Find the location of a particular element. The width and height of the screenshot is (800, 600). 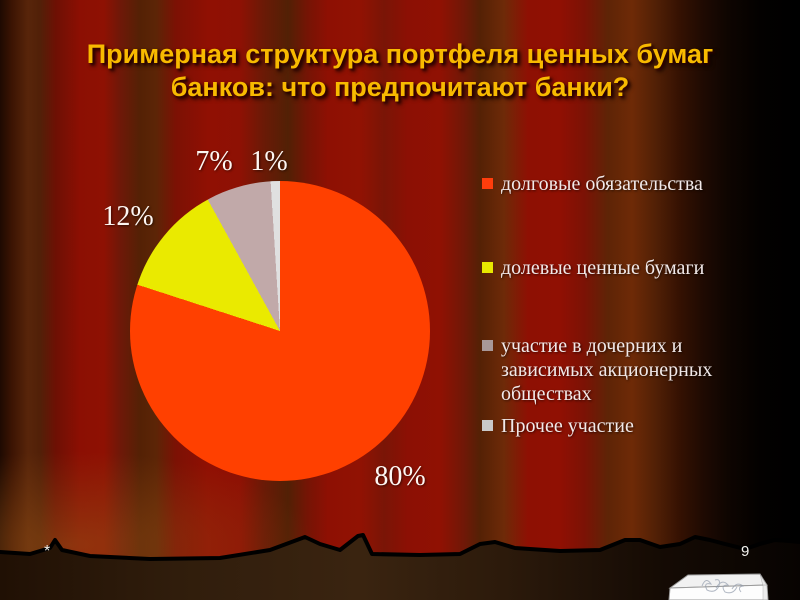

pie-label-80: 80% is located at coordinates (400, 476).